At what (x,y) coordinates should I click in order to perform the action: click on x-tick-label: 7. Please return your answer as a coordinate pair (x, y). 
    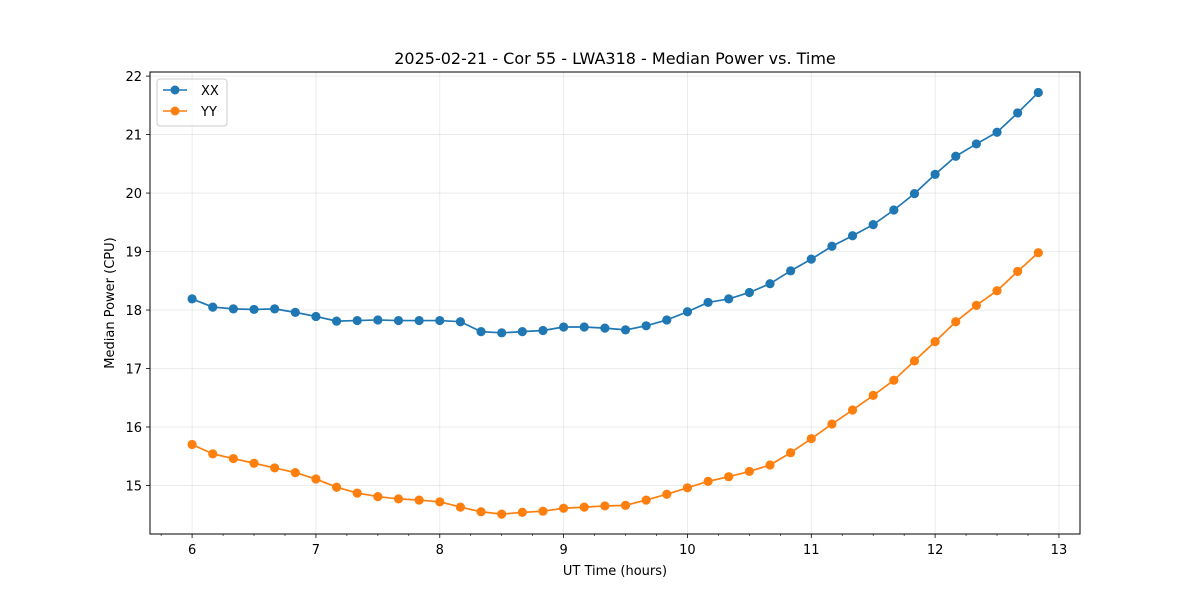
    Looking at the image, I should click on (316, 550).